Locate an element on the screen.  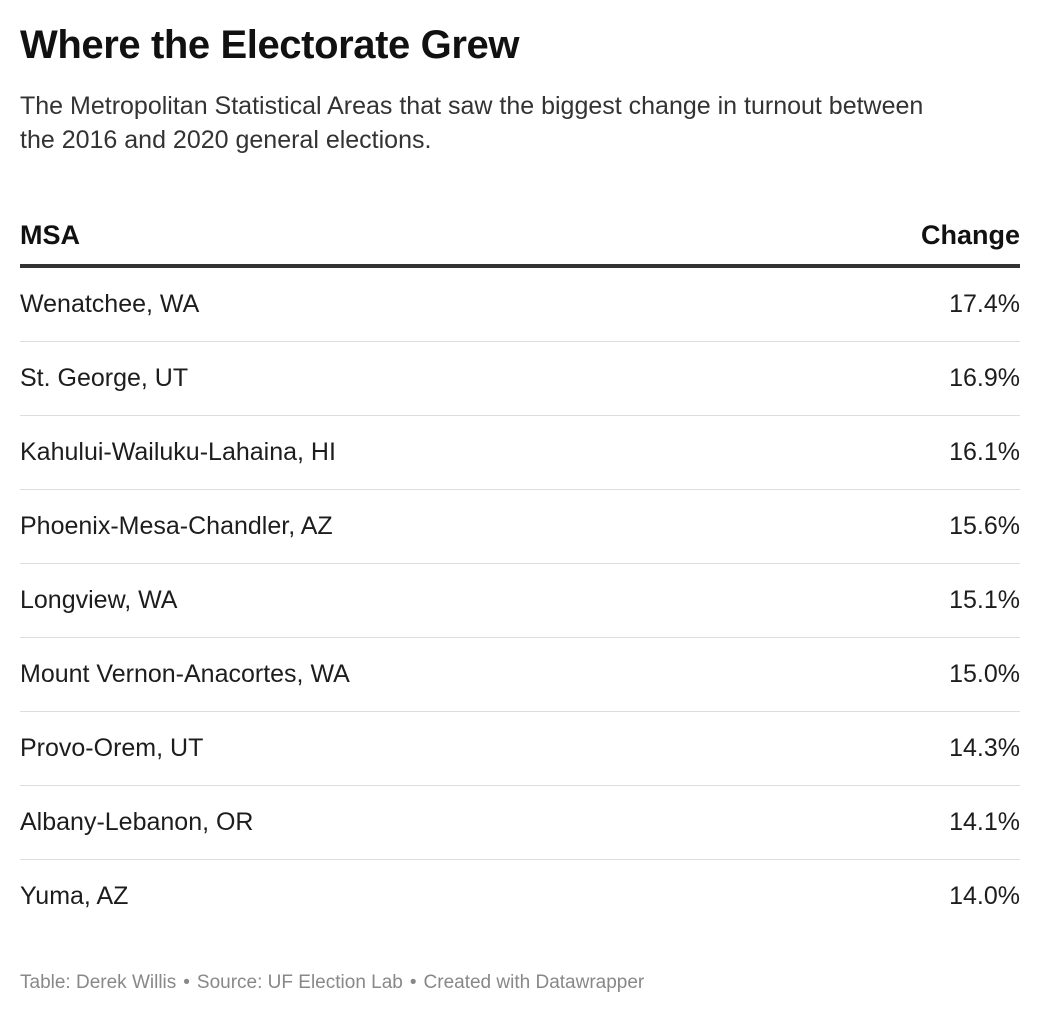
table-row: Longview, WA 15.1% is located at coordinates (520, 601).